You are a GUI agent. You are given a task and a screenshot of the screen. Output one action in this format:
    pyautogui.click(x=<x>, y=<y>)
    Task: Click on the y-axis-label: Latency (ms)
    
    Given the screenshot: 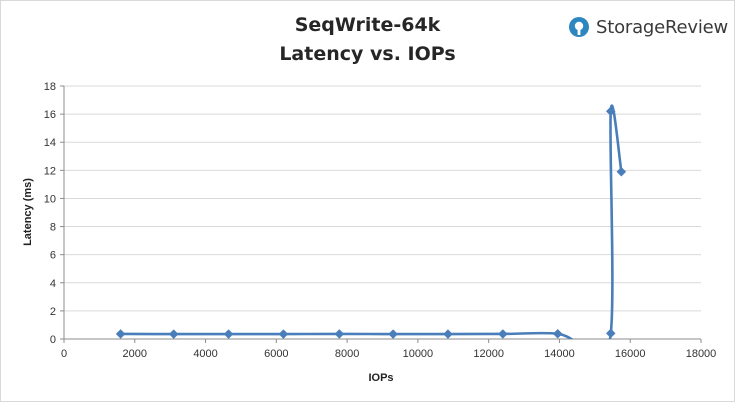 What is the action you would take?
    pyautogui.click(x=28, y=212)
    